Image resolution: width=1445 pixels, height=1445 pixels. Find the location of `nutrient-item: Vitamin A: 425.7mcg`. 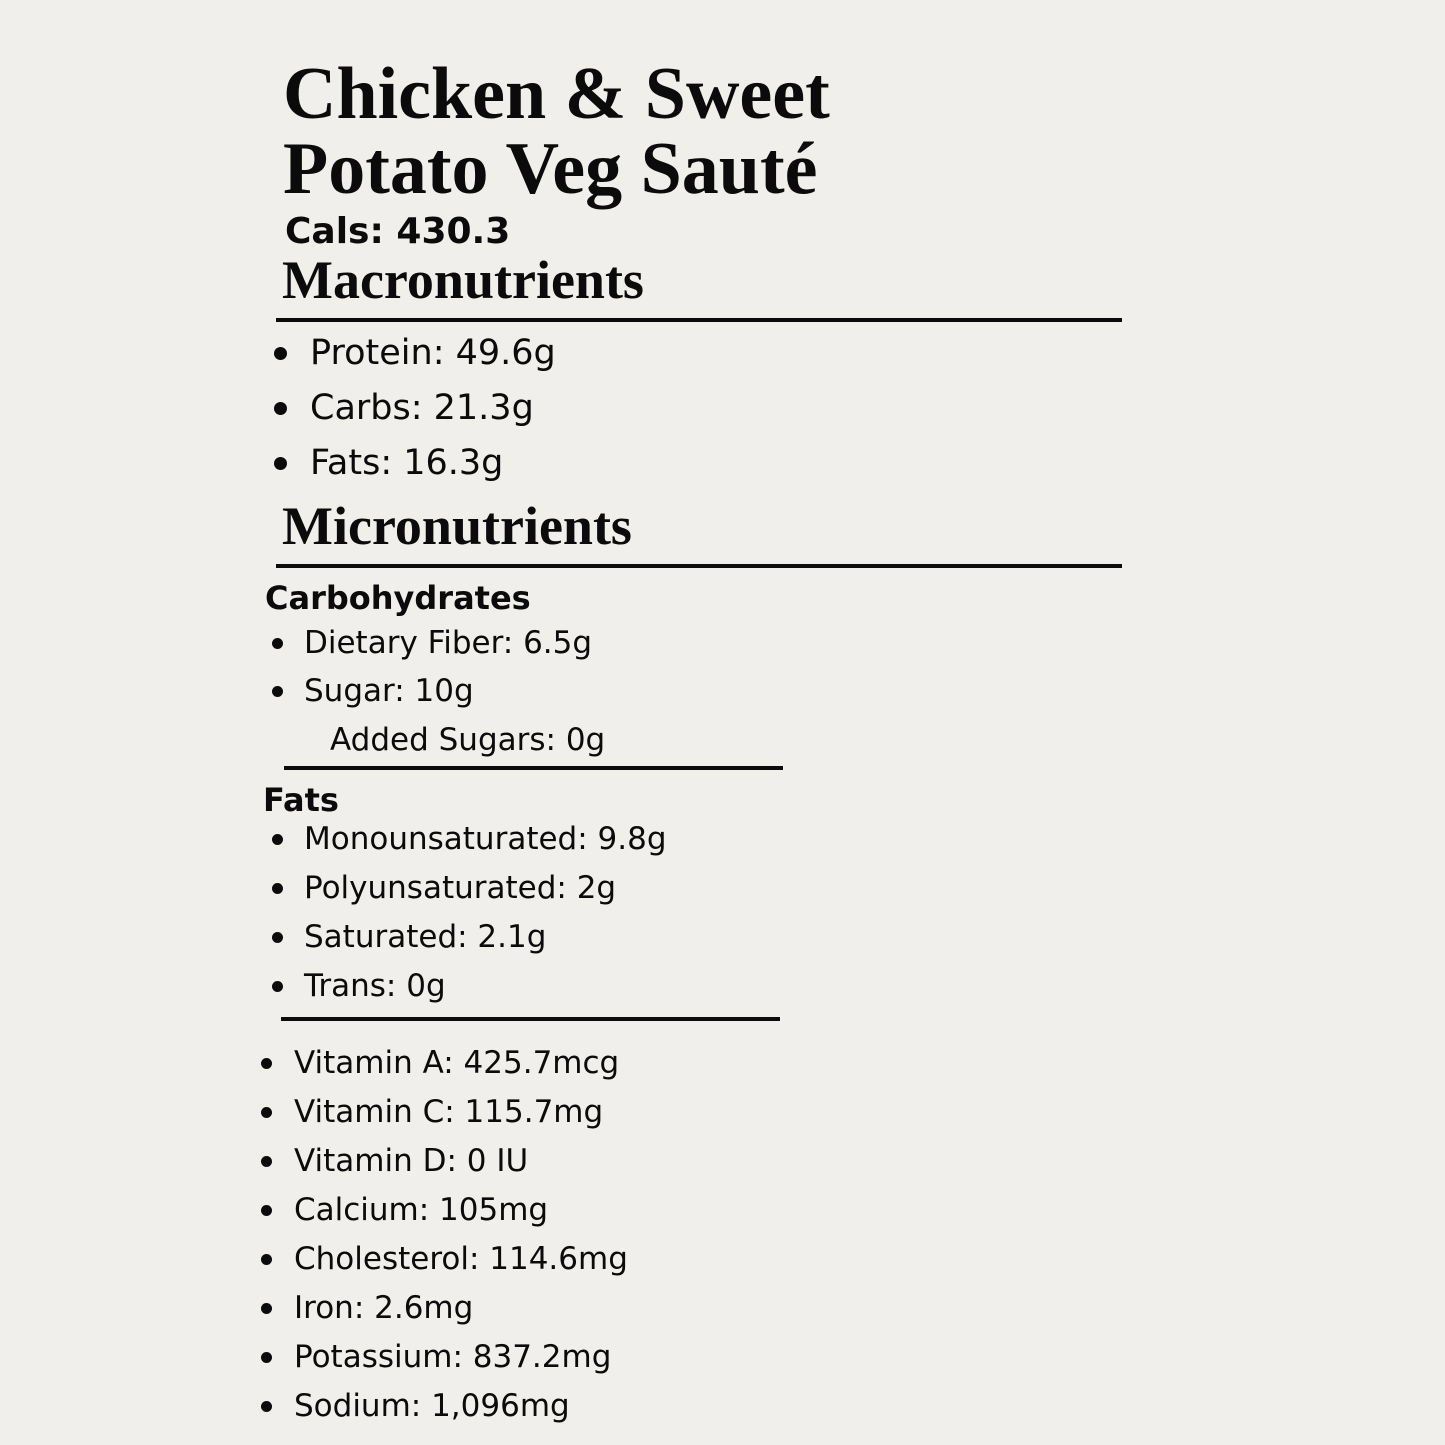

nutrient-item: Vitamin A: 425.7mcg is located at coordinates (440, 1063).